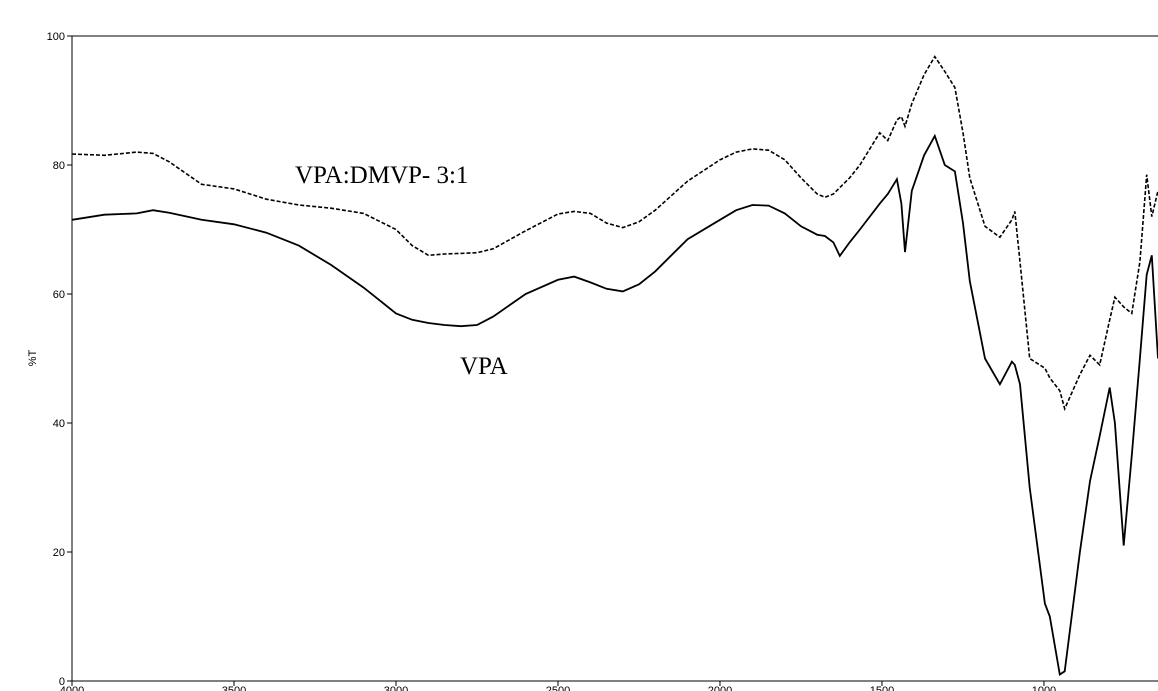  I want to click on y-axis-label: %T, so click(33, 357).